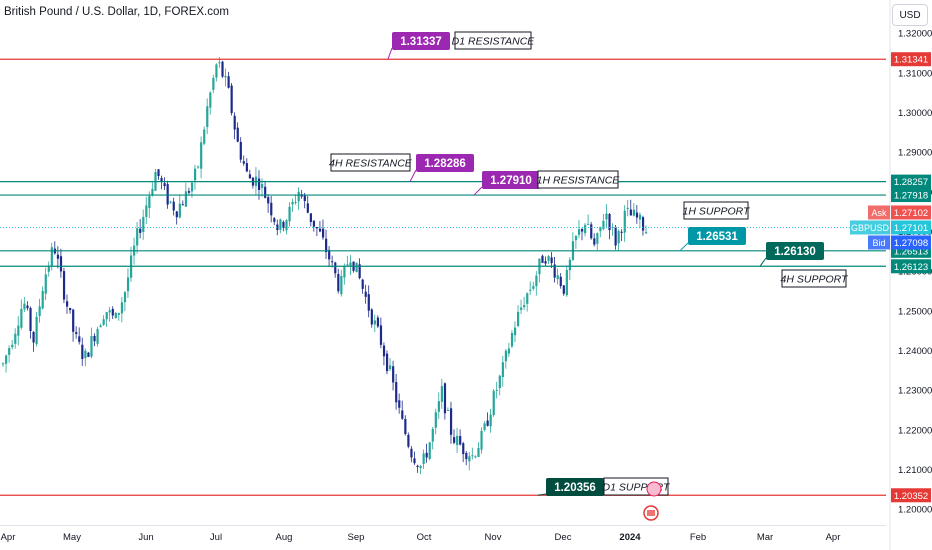  What do you see at coordinates (911, 243) in the screenshot?
I see `quote-price-text: 1.27098` at bounding box center [911, 243].